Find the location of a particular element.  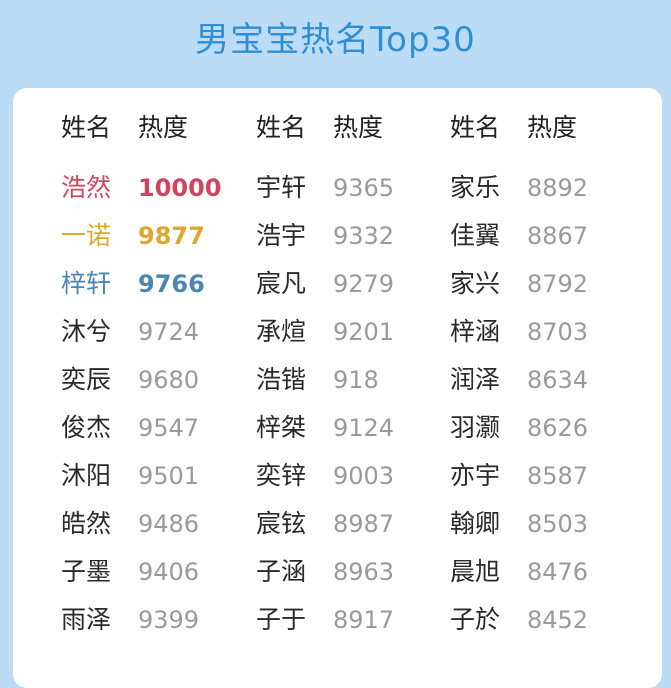

heat-score: 9279 is located at coordinates (364, 284).